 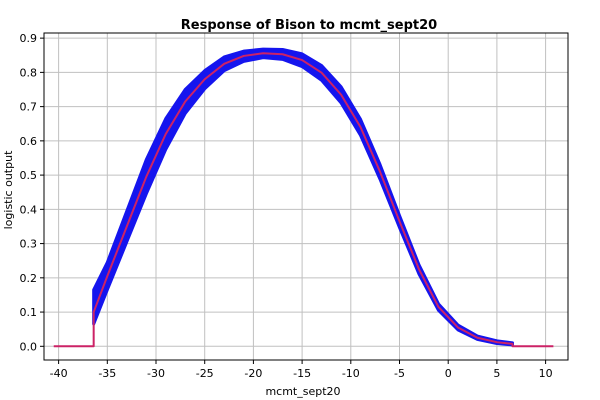 I want to click on x-axis-ticks: -40 -35 -30 -25 -20 -15 -10 -5 0 5 10, so click(x=301, y=370).